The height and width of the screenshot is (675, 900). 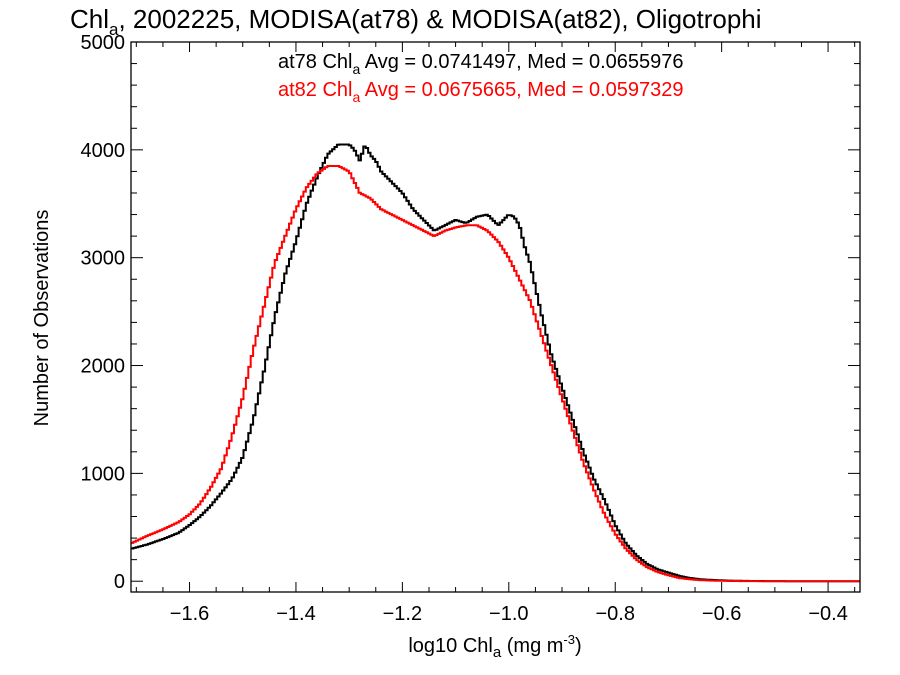 What do you see at coordinates (315, 62) in the screenshot?
I see `legend-at78-pre: at78 Chl` at bounding box center [315, 62].